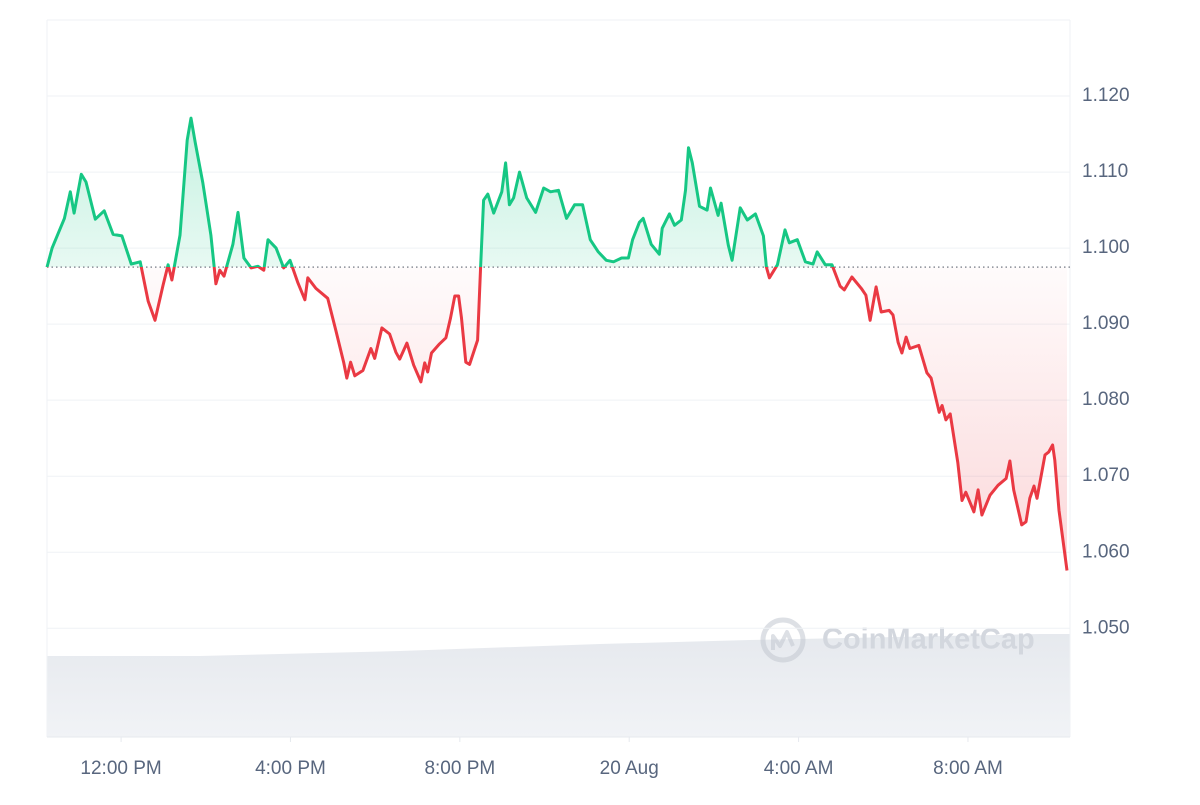  I want to click on y-tick-label: 1.110, so click(1105, 171).